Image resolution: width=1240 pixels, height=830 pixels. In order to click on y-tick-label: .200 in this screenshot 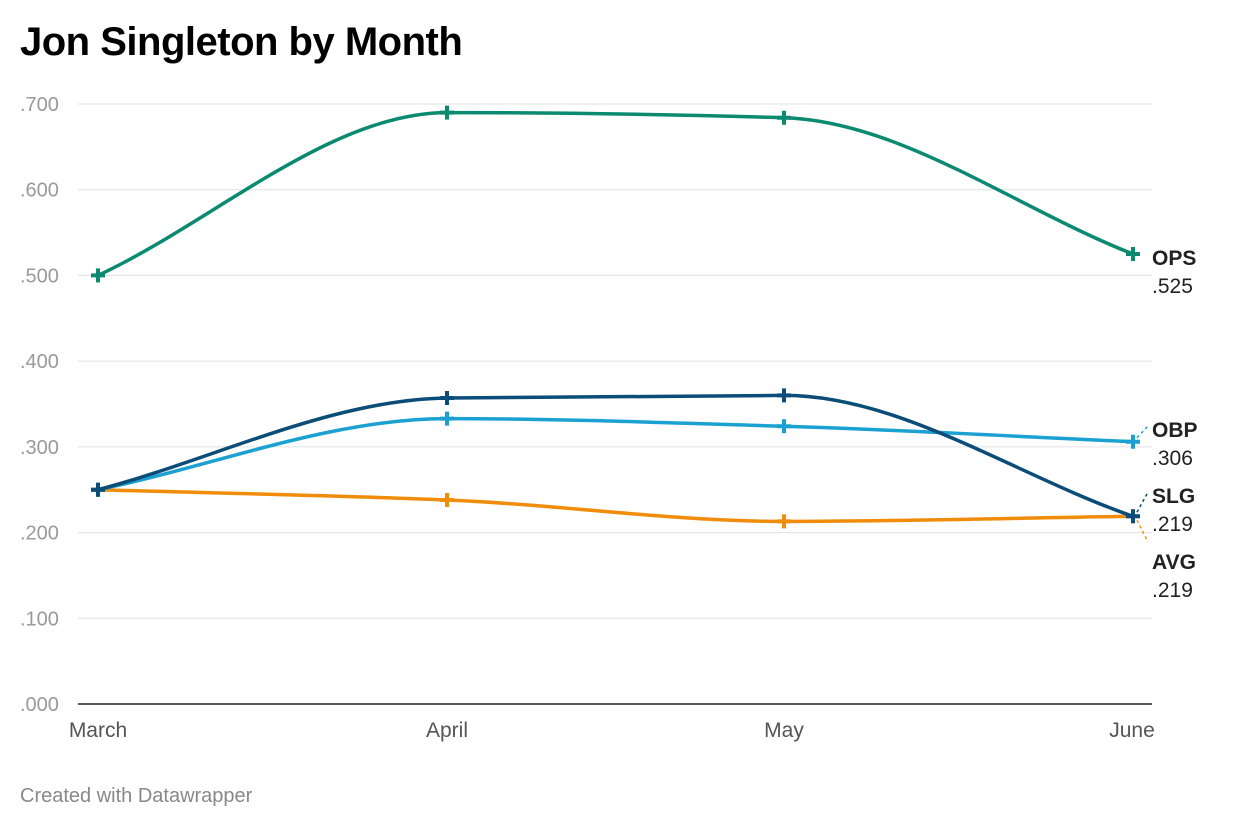, I will do `click(39, 534)`.